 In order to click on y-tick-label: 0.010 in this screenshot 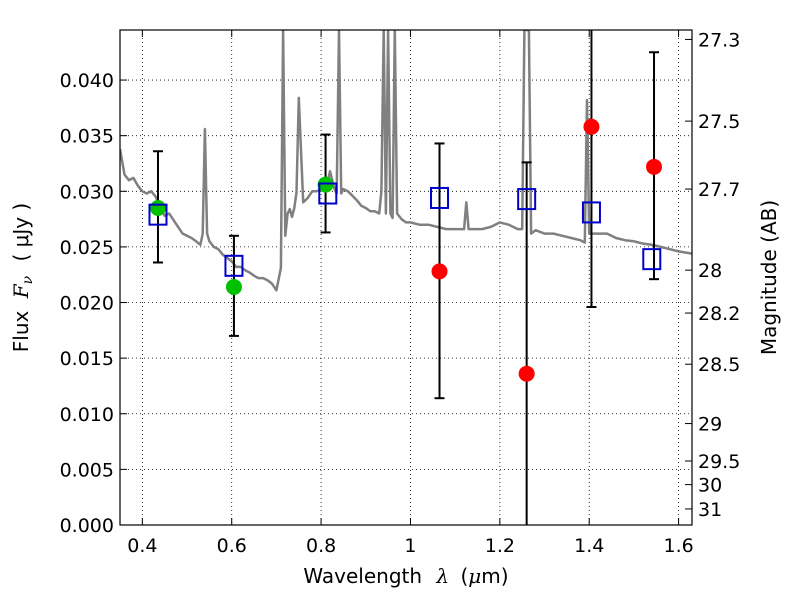, I will do `click(87, 415)`.